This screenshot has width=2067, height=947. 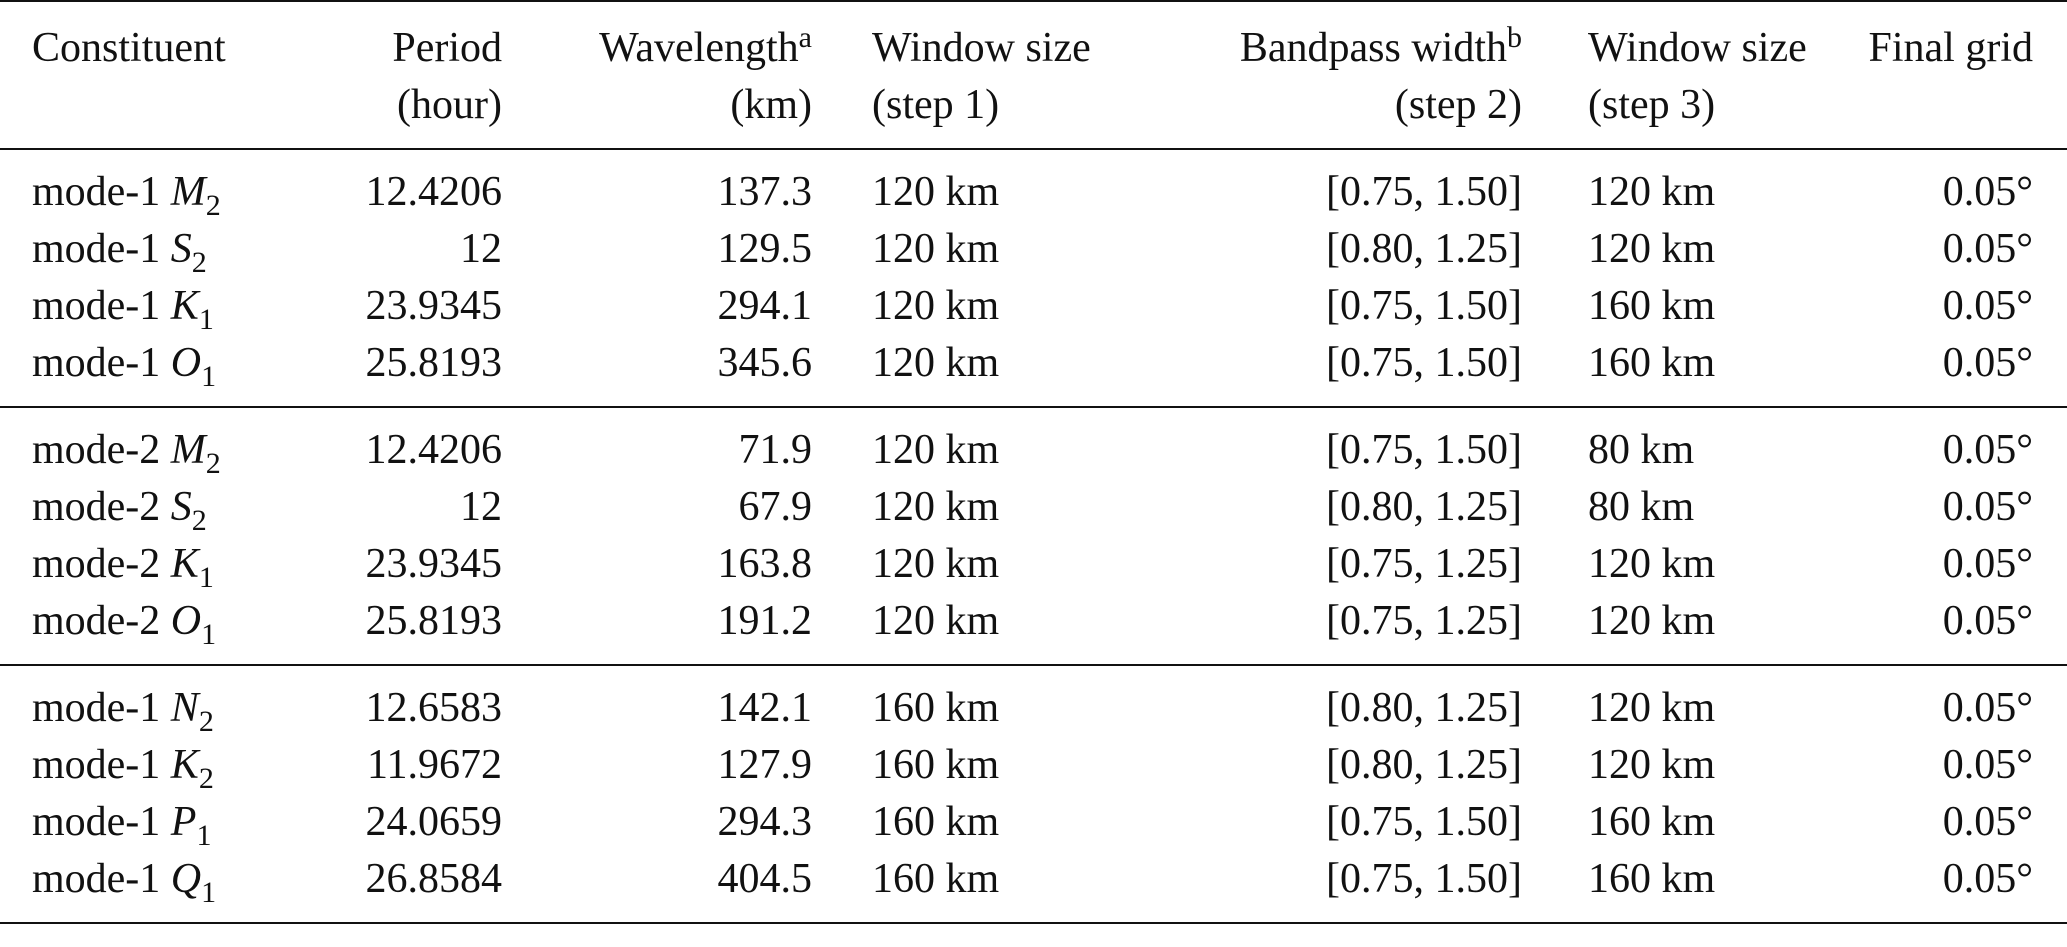 I want to click on cell-wavelength: 345.6, so click(x=765, y=363).